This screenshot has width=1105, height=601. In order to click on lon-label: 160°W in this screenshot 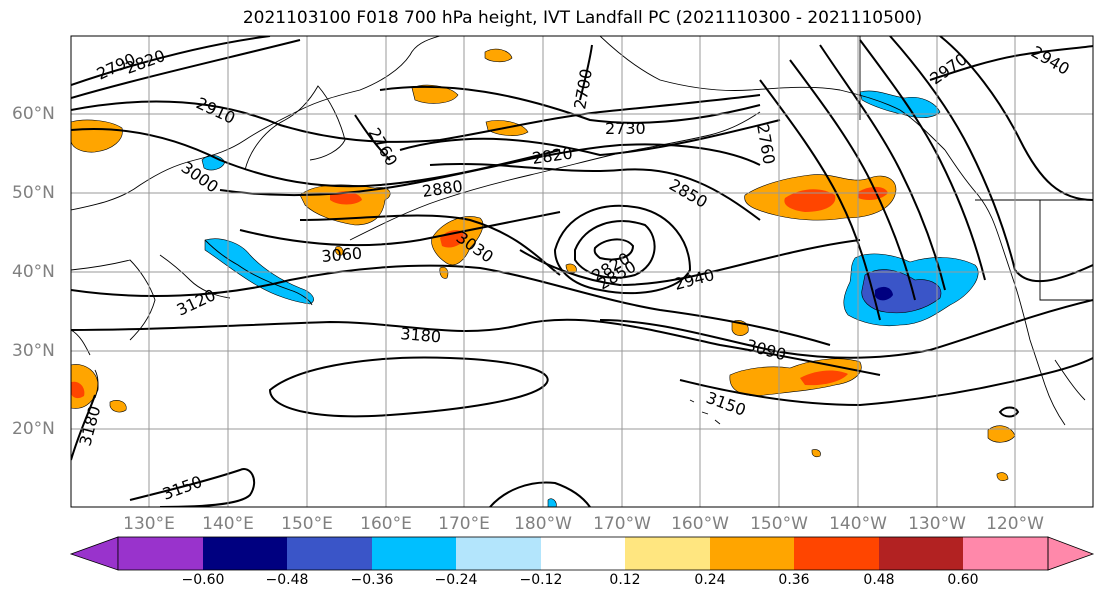, I will do `click(700, 524)`.